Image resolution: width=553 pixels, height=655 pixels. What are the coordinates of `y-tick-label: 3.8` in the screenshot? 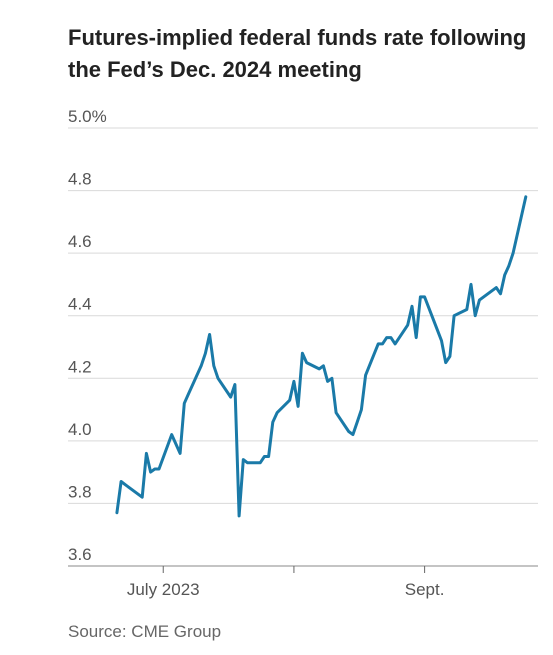 It's located at (80, 491).